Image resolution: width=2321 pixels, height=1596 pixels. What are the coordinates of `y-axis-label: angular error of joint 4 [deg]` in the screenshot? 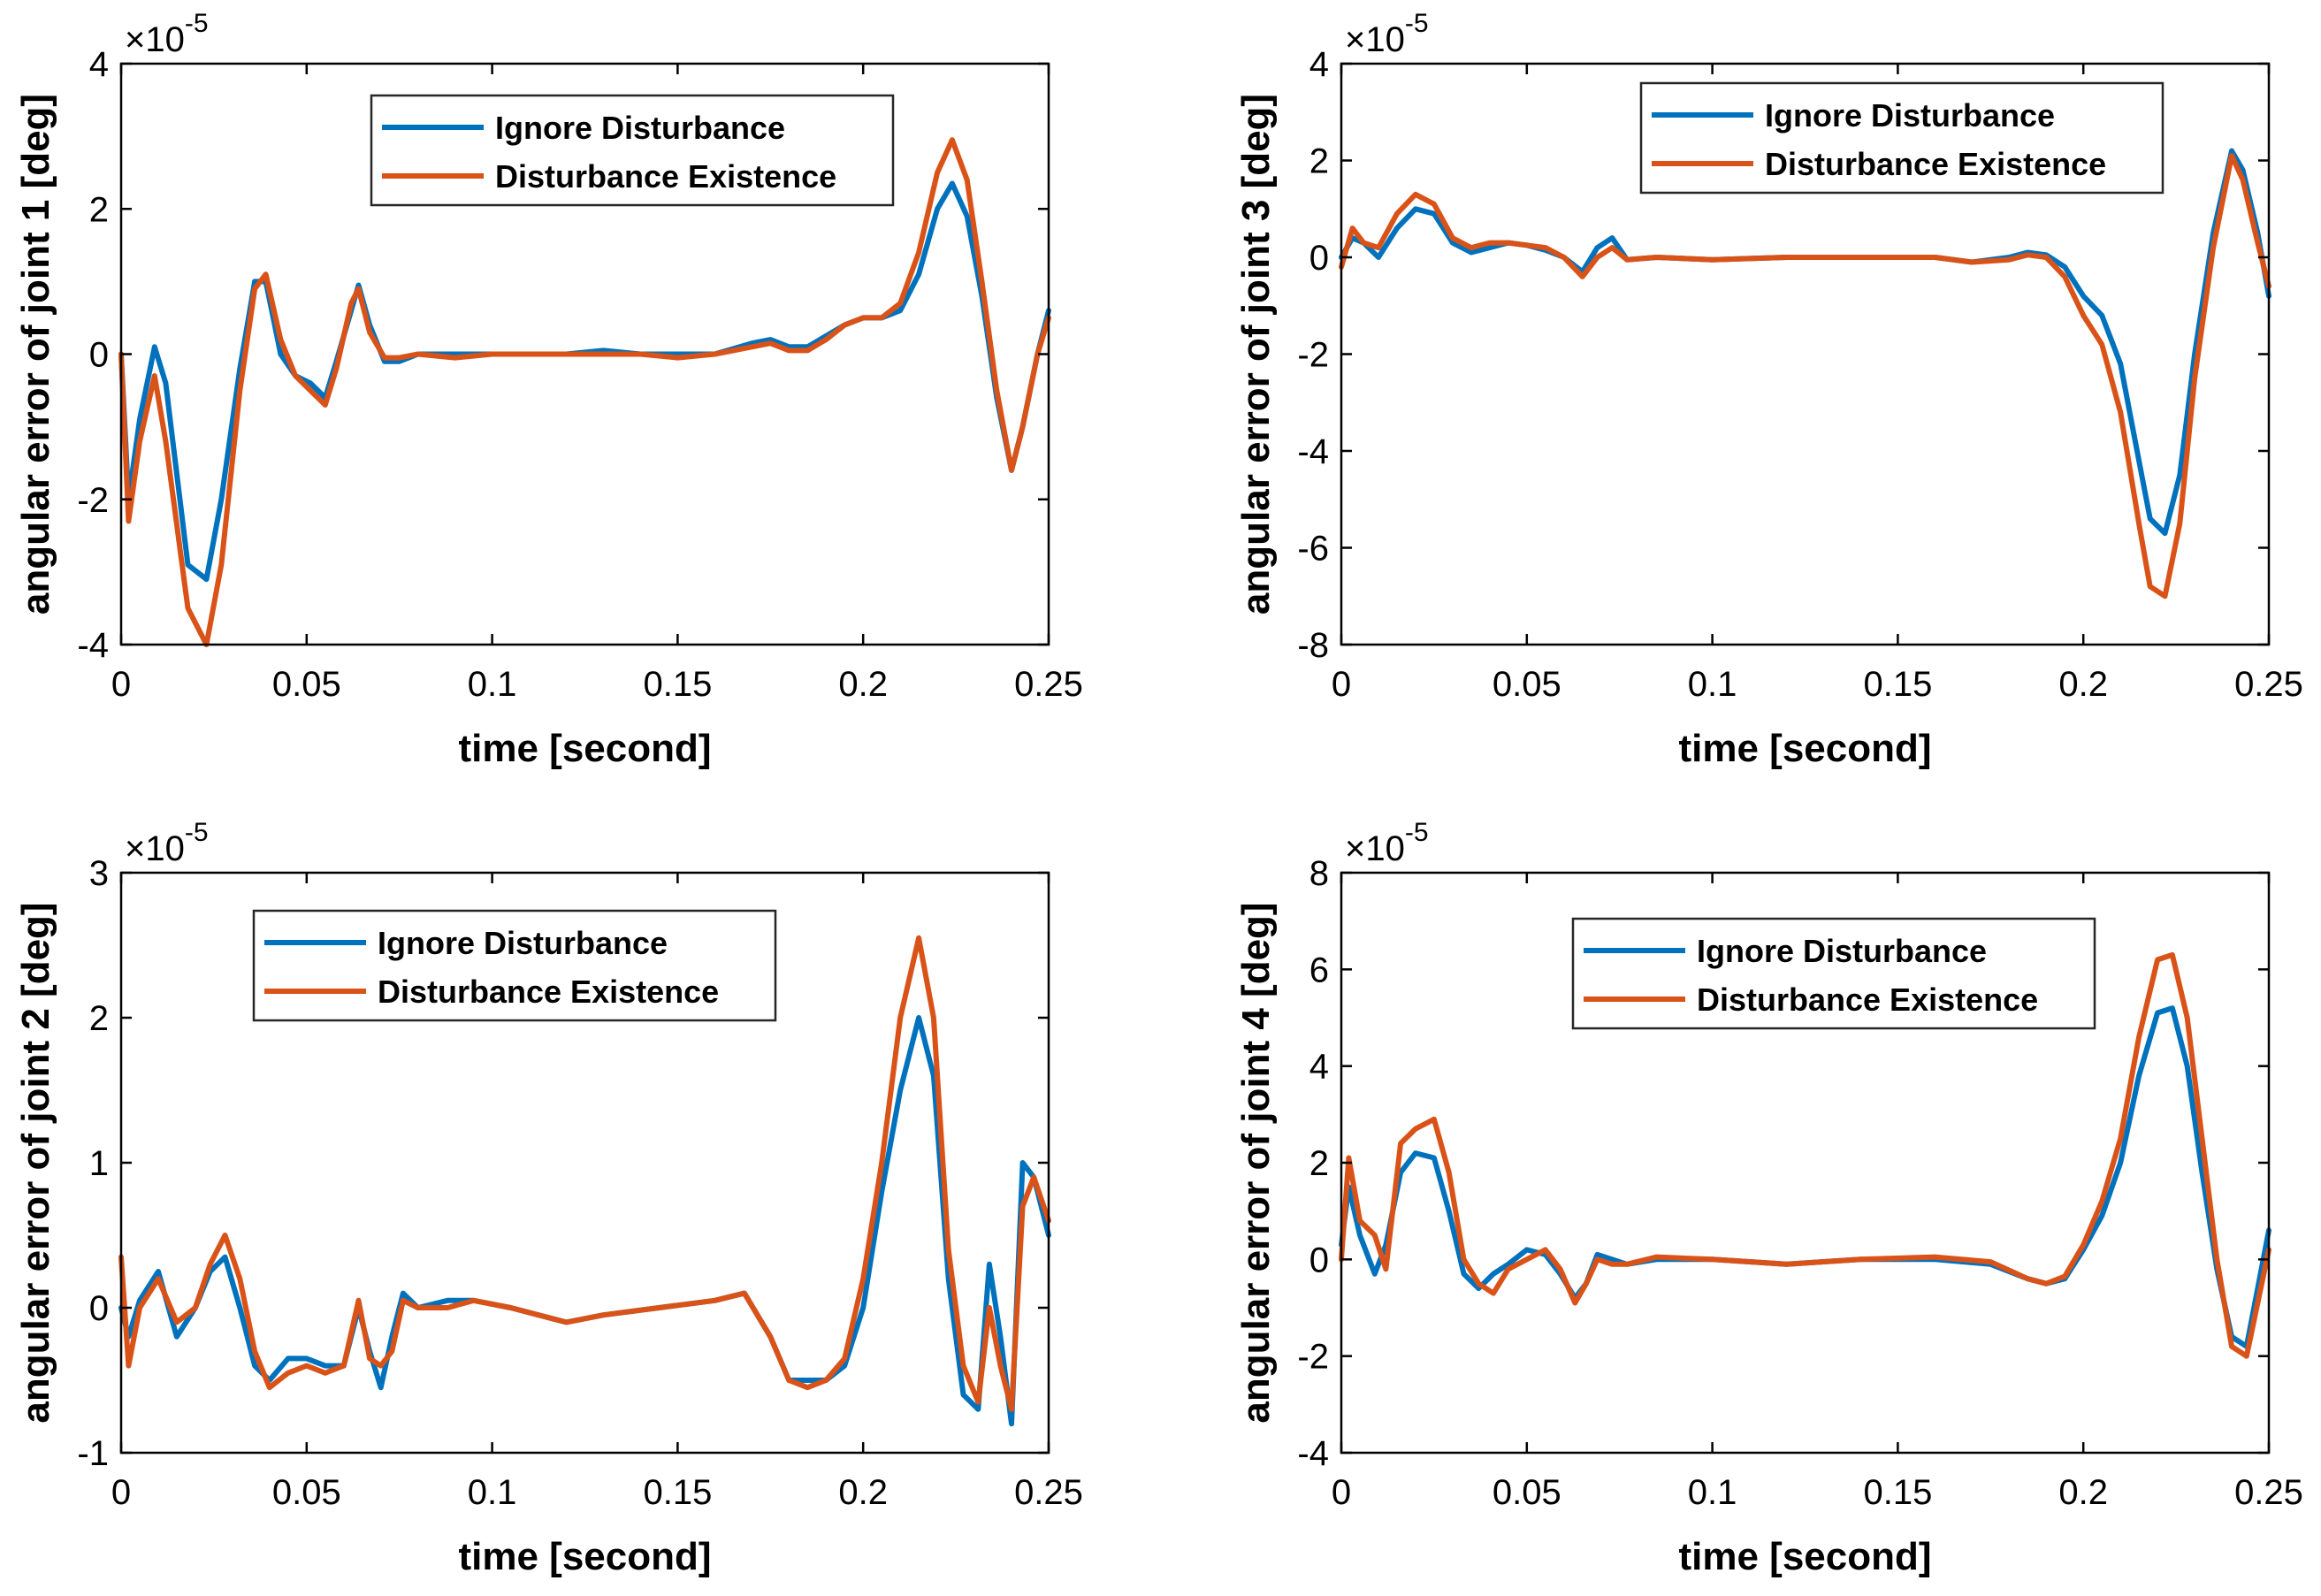 It's located at (1256, 1162).